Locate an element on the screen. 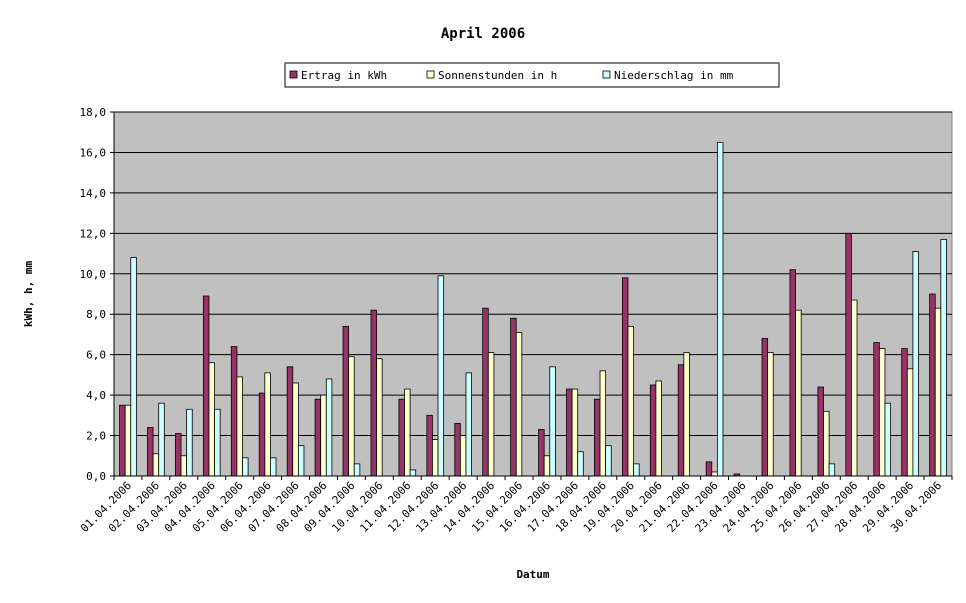  legend-label-sonnenstunden: Sonnenstunden in h is located at coordinates (497, 75).